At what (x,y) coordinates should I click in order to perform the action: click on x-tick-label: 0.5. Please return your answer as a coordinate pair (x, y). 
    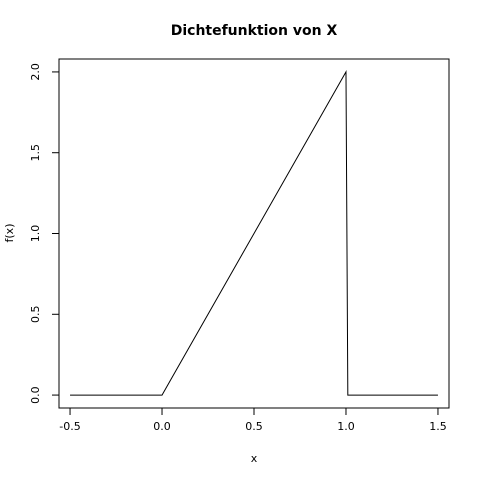
    Looking at the image, I should click on (254, 426).